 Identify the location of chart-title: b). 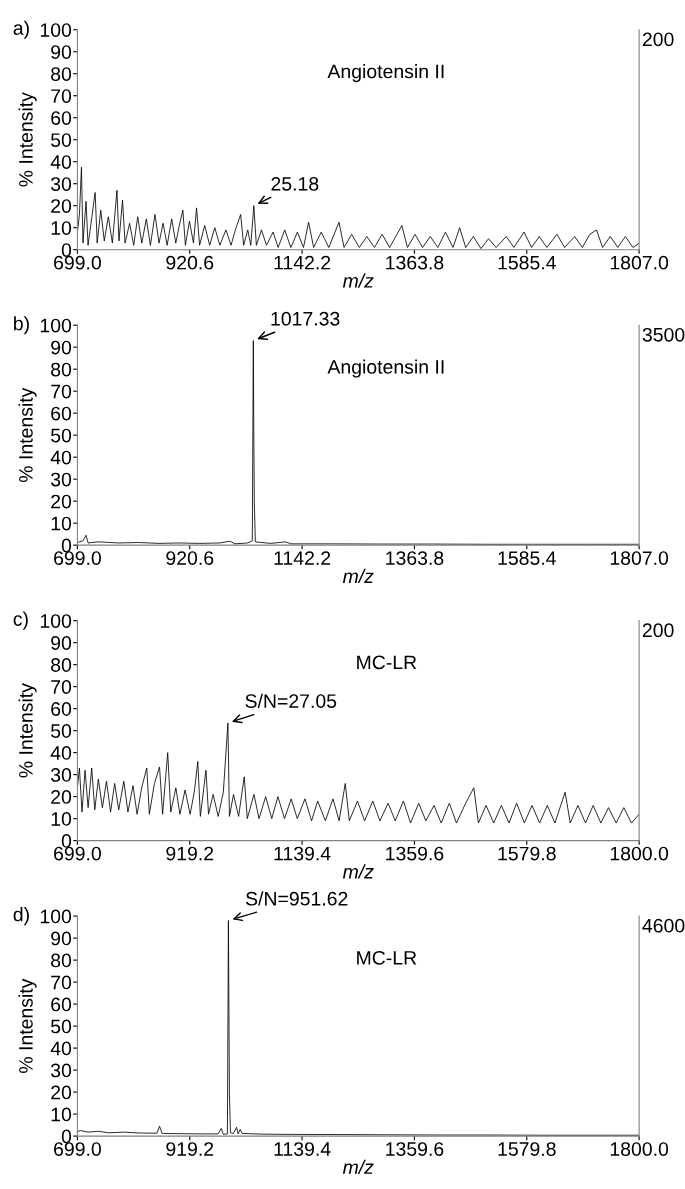
(21, 325).